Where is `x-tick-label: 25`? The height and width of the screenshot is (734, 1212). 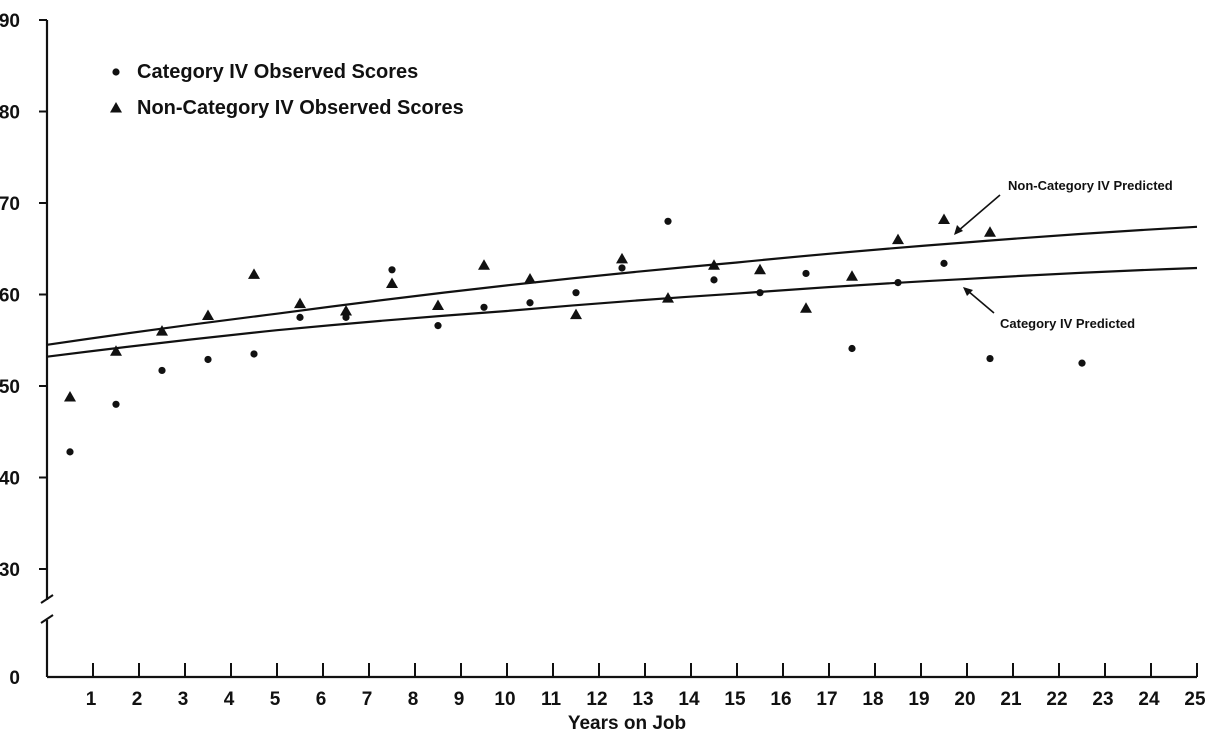 x-tick-label: 25 is located at coordinates (1195, 699).